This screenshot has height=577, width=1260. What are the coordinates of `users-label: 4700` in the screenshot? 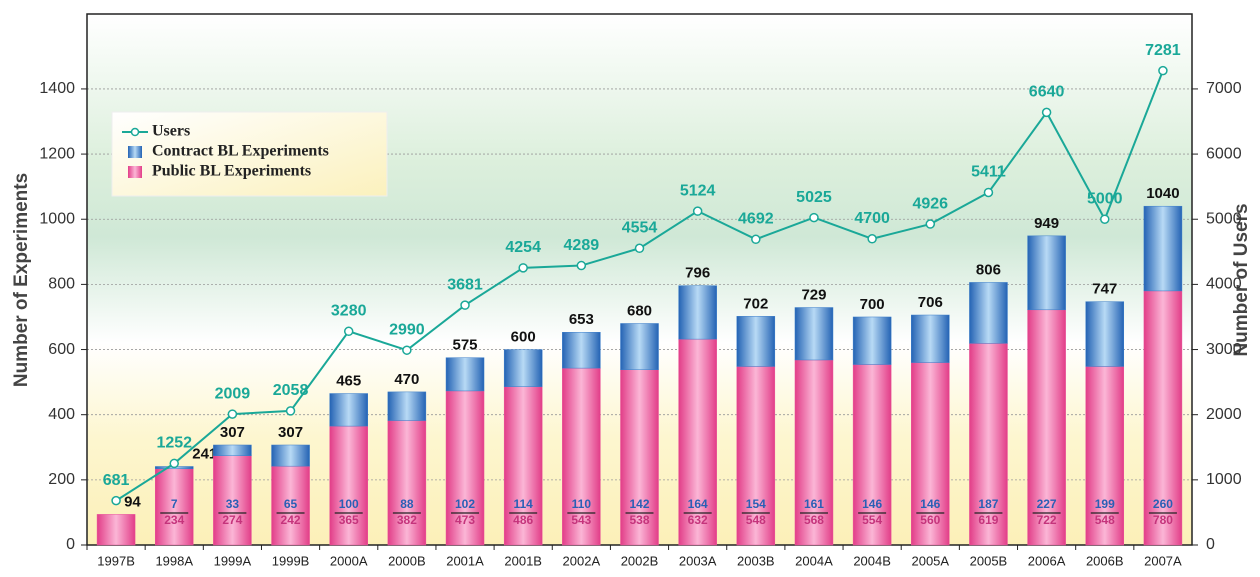 It's located at (872, 218).